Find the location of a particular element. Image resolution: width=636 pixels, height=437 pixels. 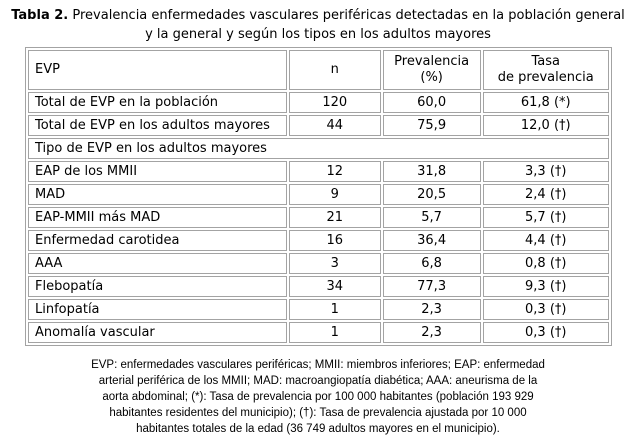

table-row: EAP de los MMII 12 31,8 3,3 (†) is located at coordinates (318, 171).